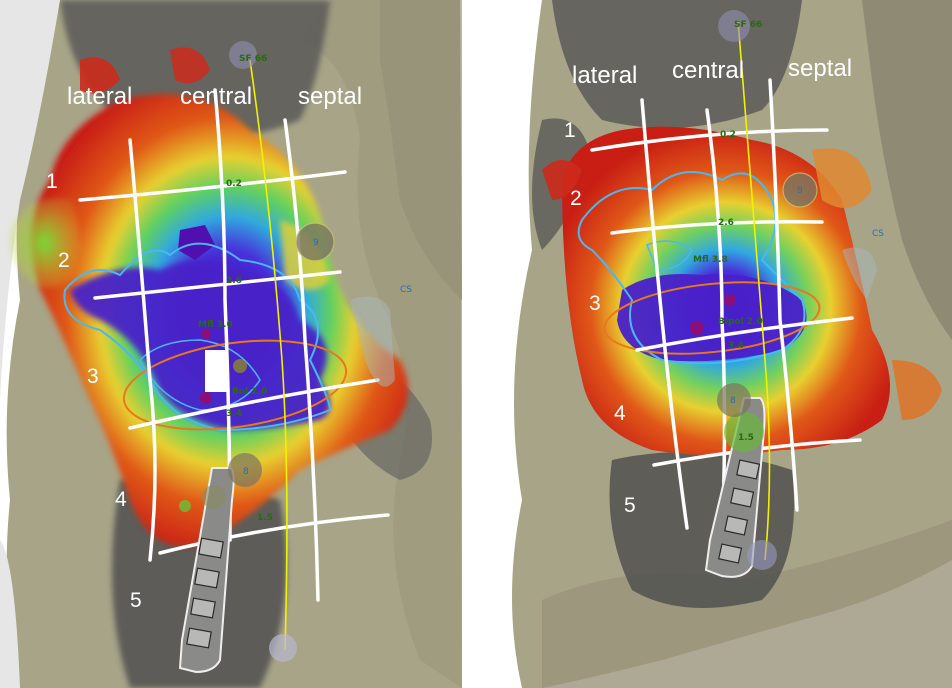 Image resolution: width=952 pixels, height=688 pixels. I want to click on mf-annotation: Mfl 3.0, so click(215, 325).